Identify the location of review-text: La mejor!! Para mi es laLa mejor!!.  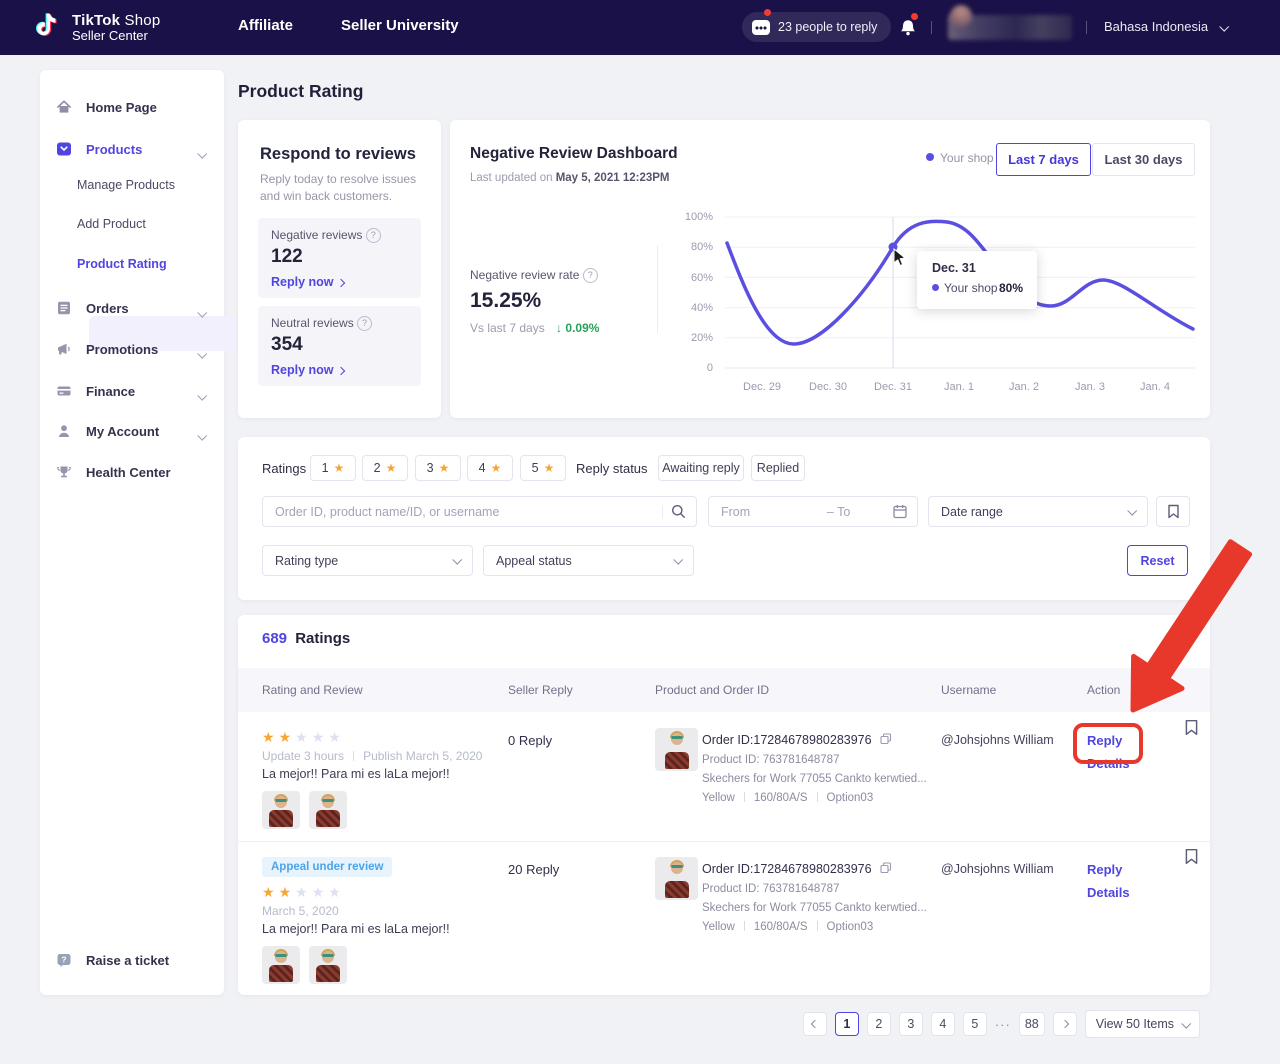
(356, 774).